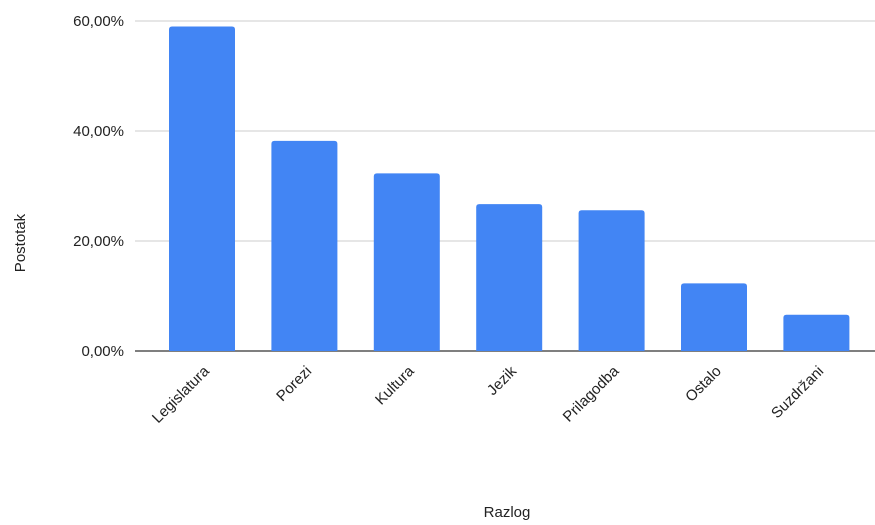 The image size is (875, 525). I want to click on x-tick-label: Jezik, so click(502, 380).